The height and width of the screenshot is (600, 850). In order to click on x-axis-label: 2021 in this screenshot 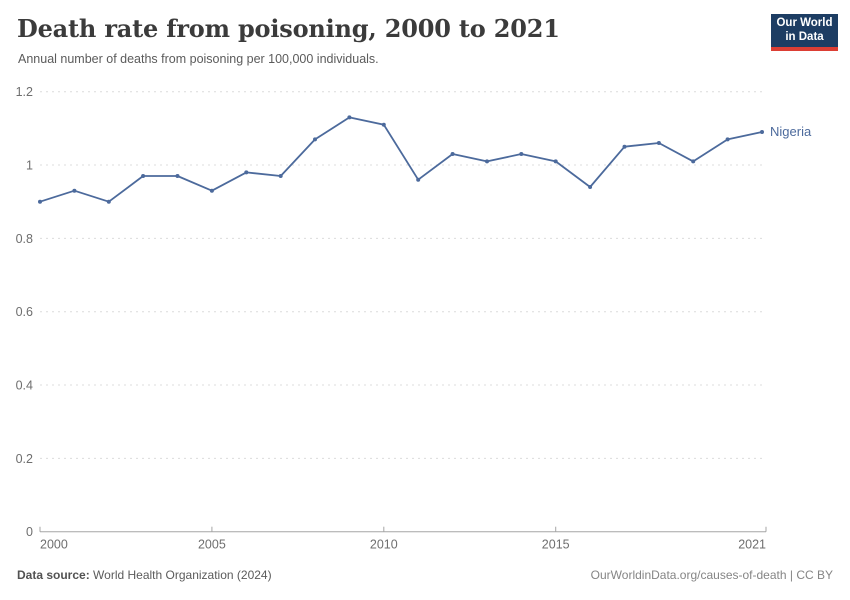, I will do `click(752, 545)`.